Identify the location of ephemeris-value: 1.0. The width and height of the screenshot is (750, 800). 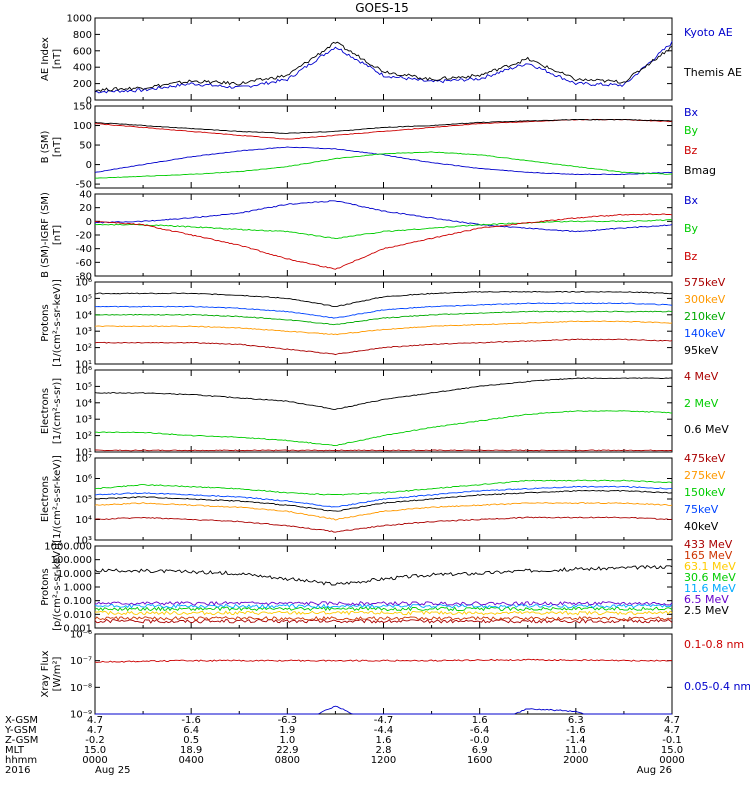
(287, 740).